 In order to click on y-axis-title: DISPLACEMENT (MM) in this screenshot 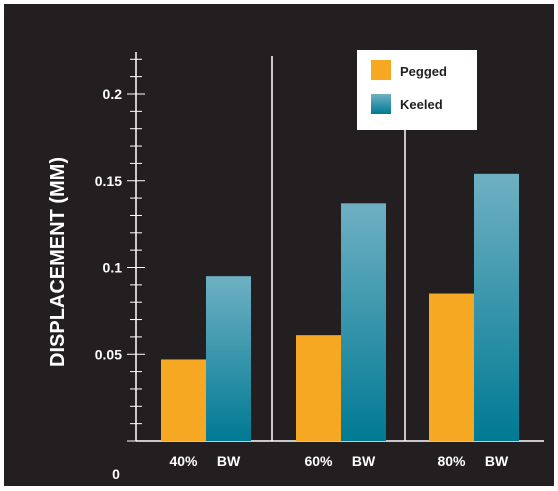, I will do `click(58, 262)`.